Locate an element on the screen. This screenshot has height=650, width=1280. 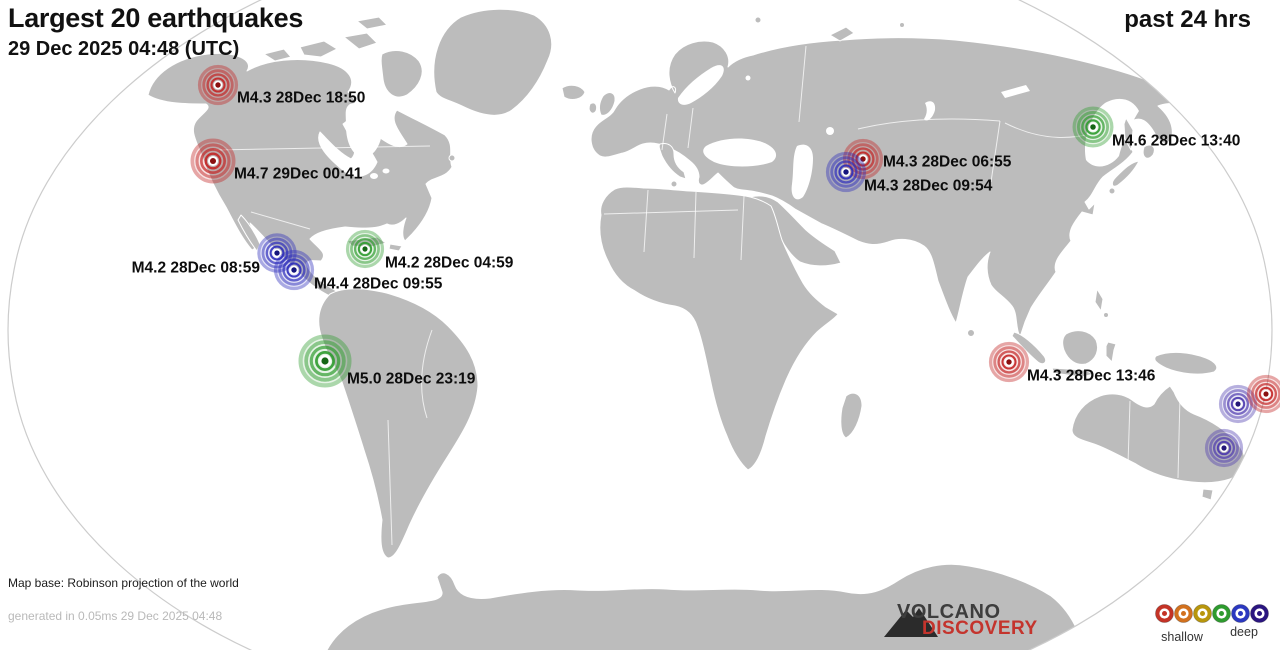
earthquake-label: M4.3 28Dec 09:54 is located at coordinates (928, 186).